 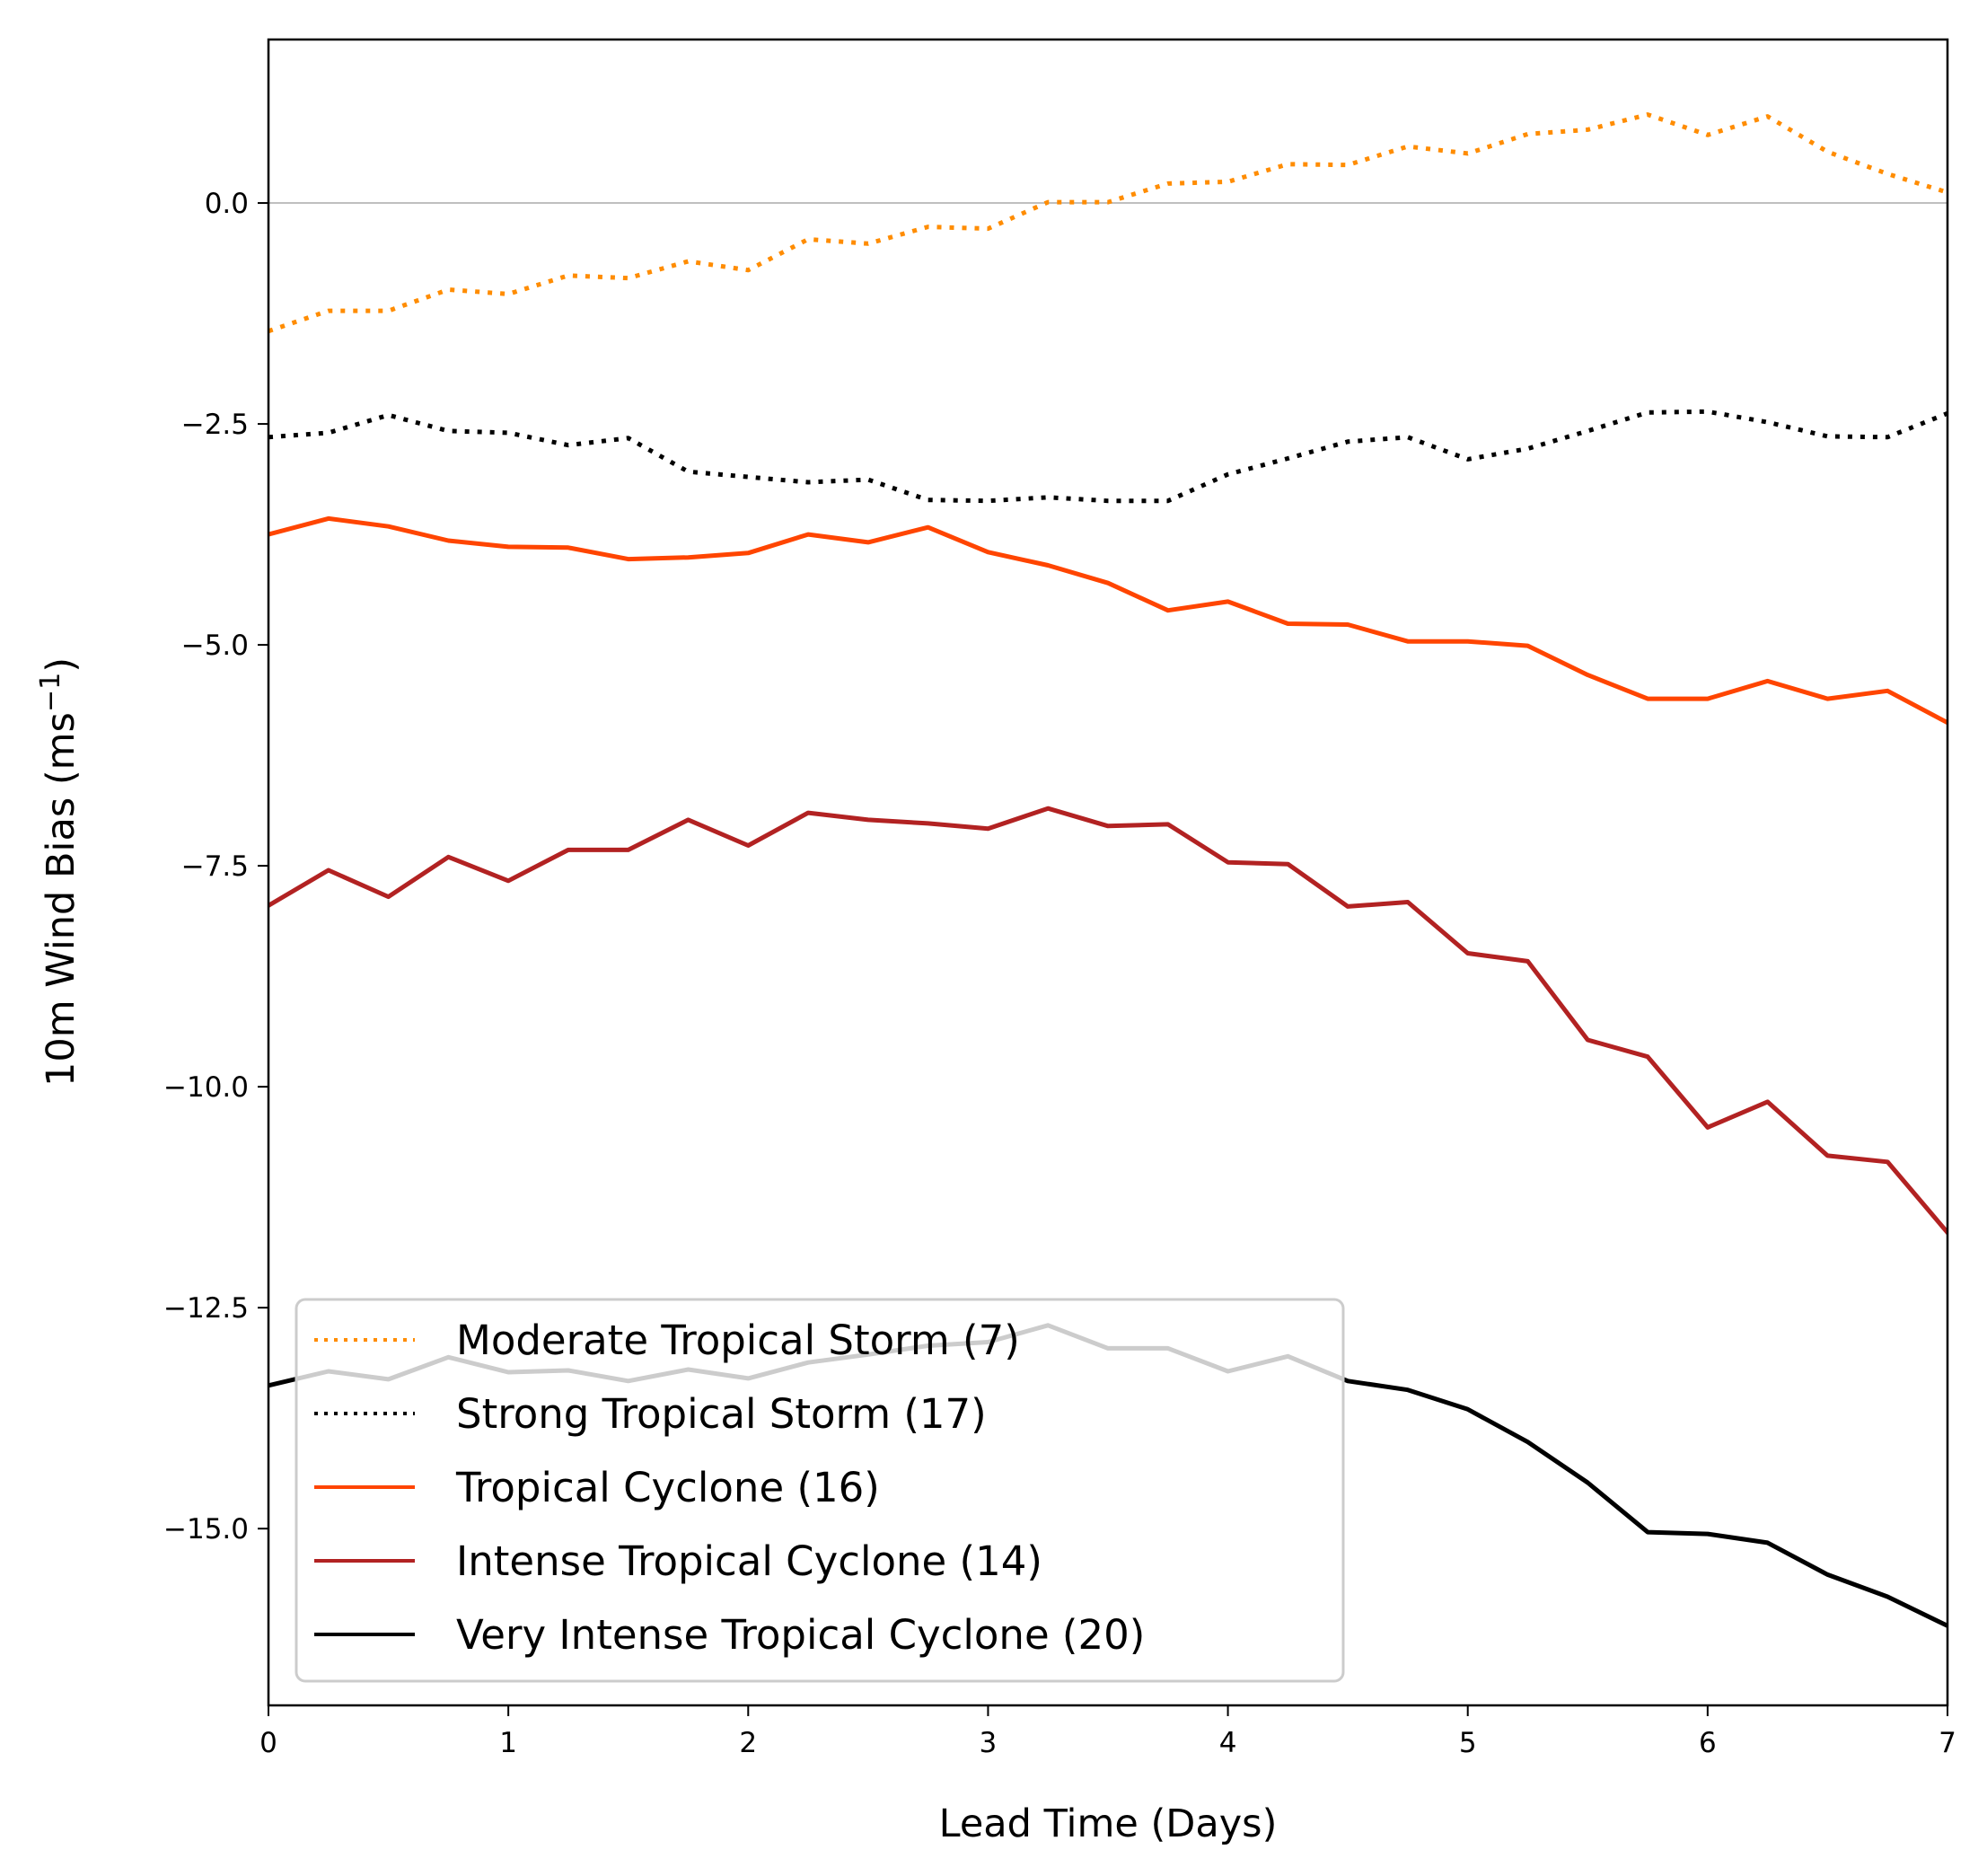 What do you see at coordinates (748, 1743) in the screenshot?
I see `x-tick-label: 2` at bounding box center [748, 1743].